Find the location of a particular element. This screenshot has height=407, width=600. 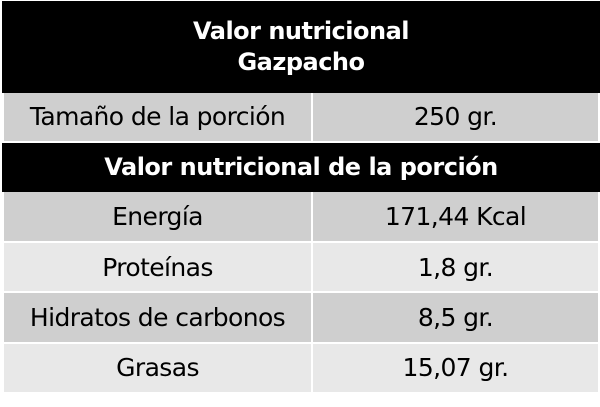

table-row: Grasas 15,07 gr. is located at coordinates (301, 368).